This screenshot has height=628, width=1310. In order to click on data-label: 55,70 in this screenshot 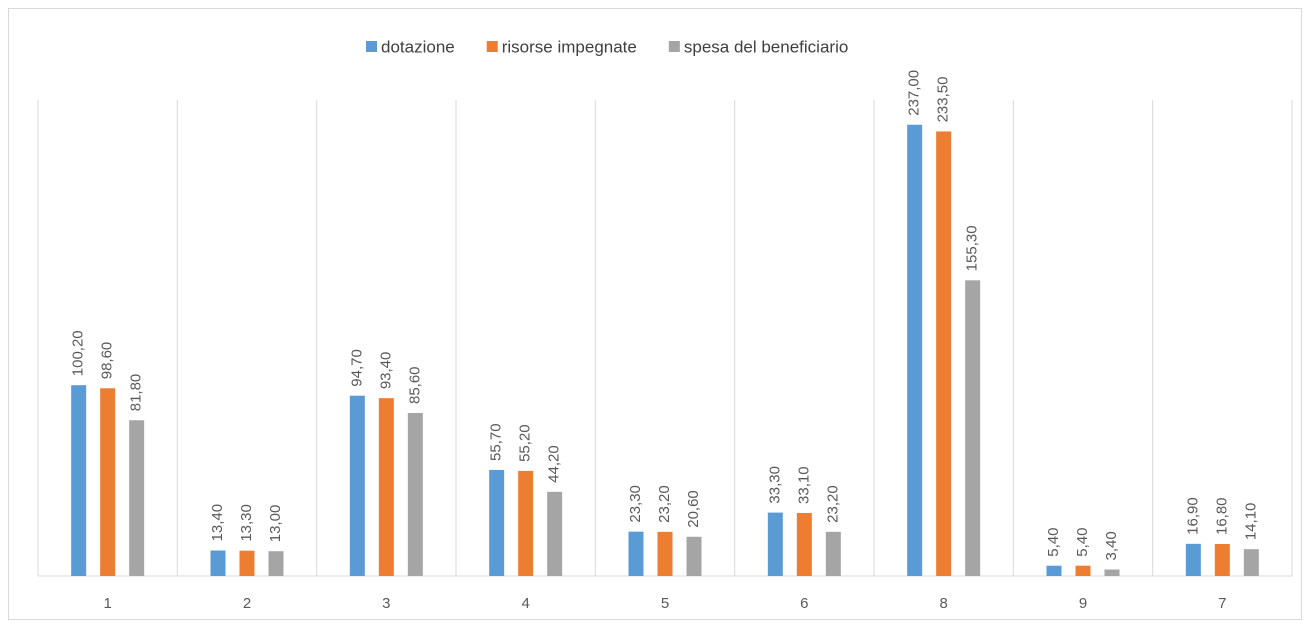, I will do `click(496, 442)`.